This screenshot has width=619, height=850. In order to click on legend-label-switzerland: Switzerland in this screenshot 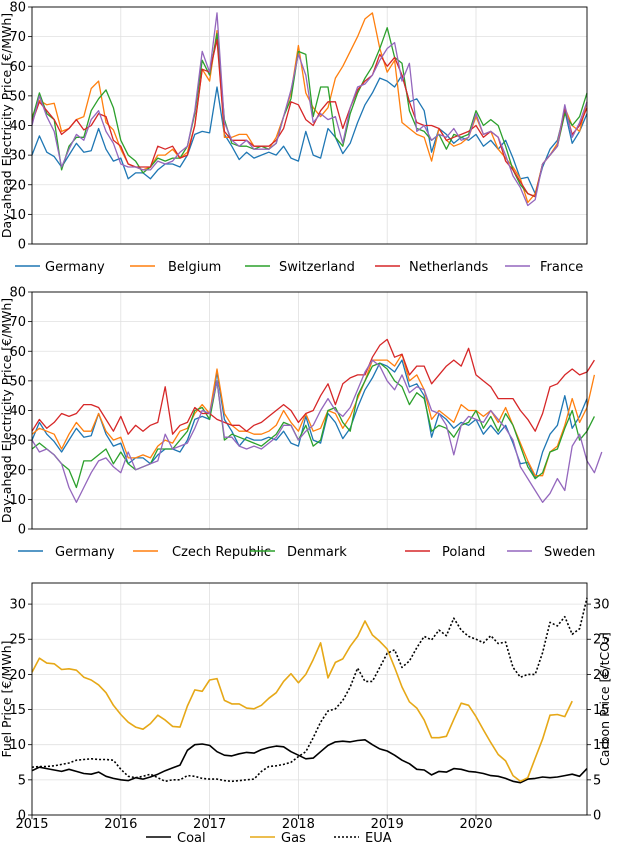, I will do `click(317, 267)`.